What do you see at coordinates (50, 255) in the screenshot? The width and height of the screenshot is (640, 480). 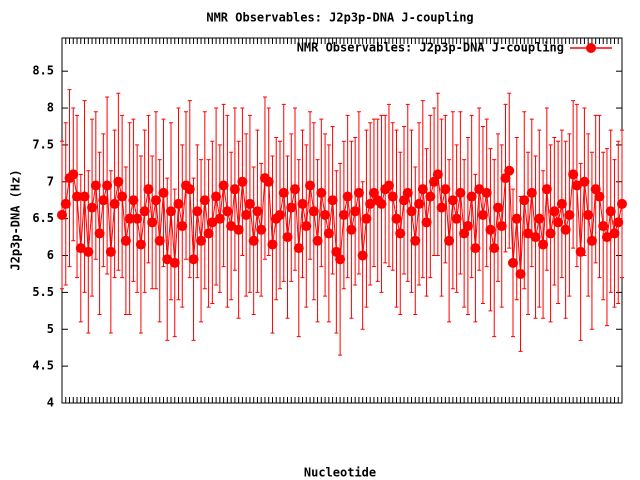 I see `y-tick-label: 6` at bounding box center [50, 255].